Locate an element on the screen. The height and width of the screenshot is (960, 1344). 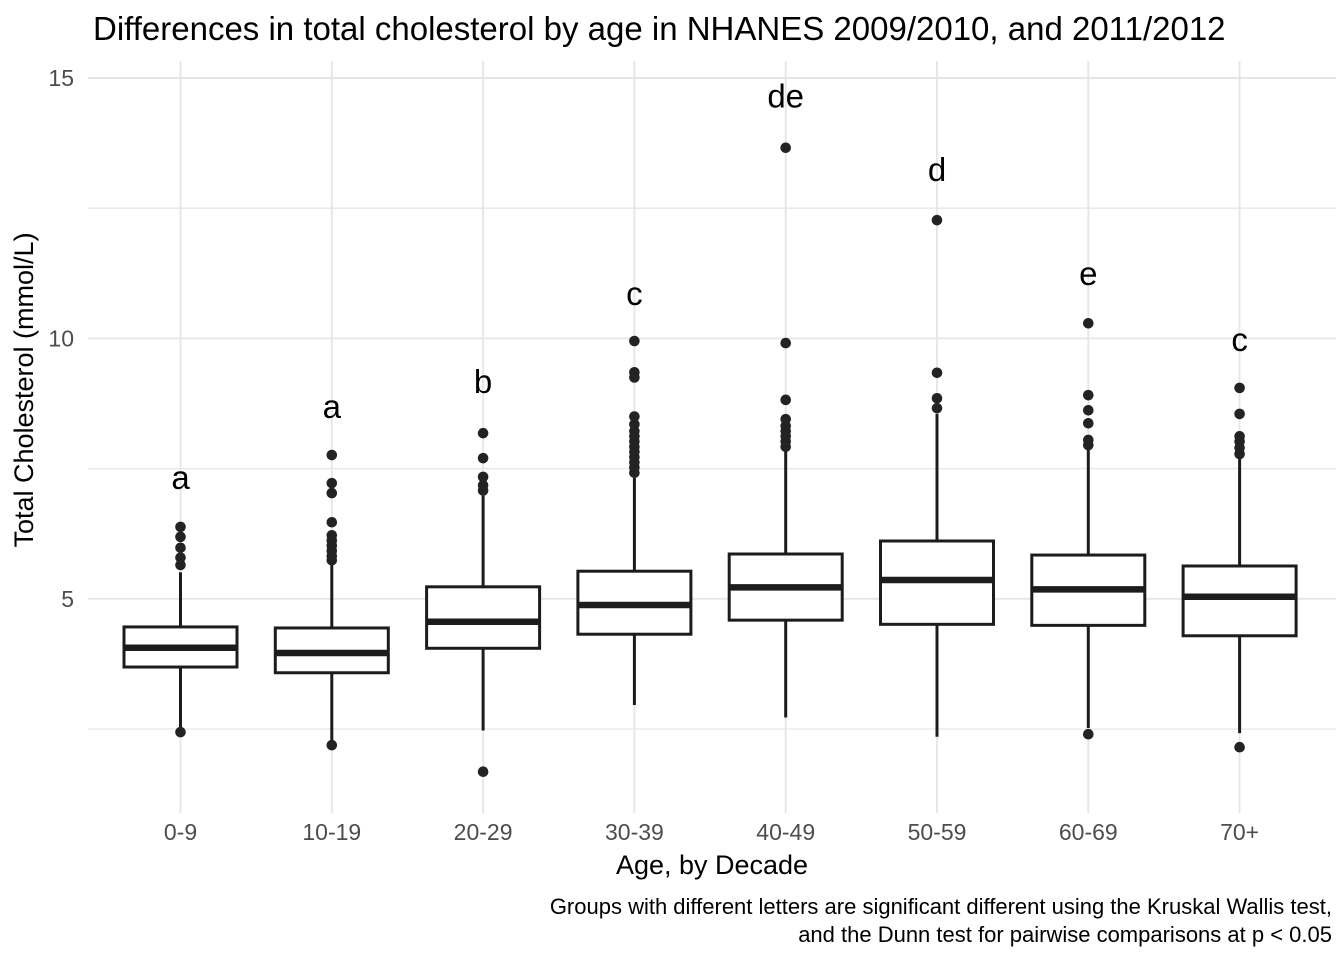
x-category-label: 0-9 is located at coordinates (180, 832).